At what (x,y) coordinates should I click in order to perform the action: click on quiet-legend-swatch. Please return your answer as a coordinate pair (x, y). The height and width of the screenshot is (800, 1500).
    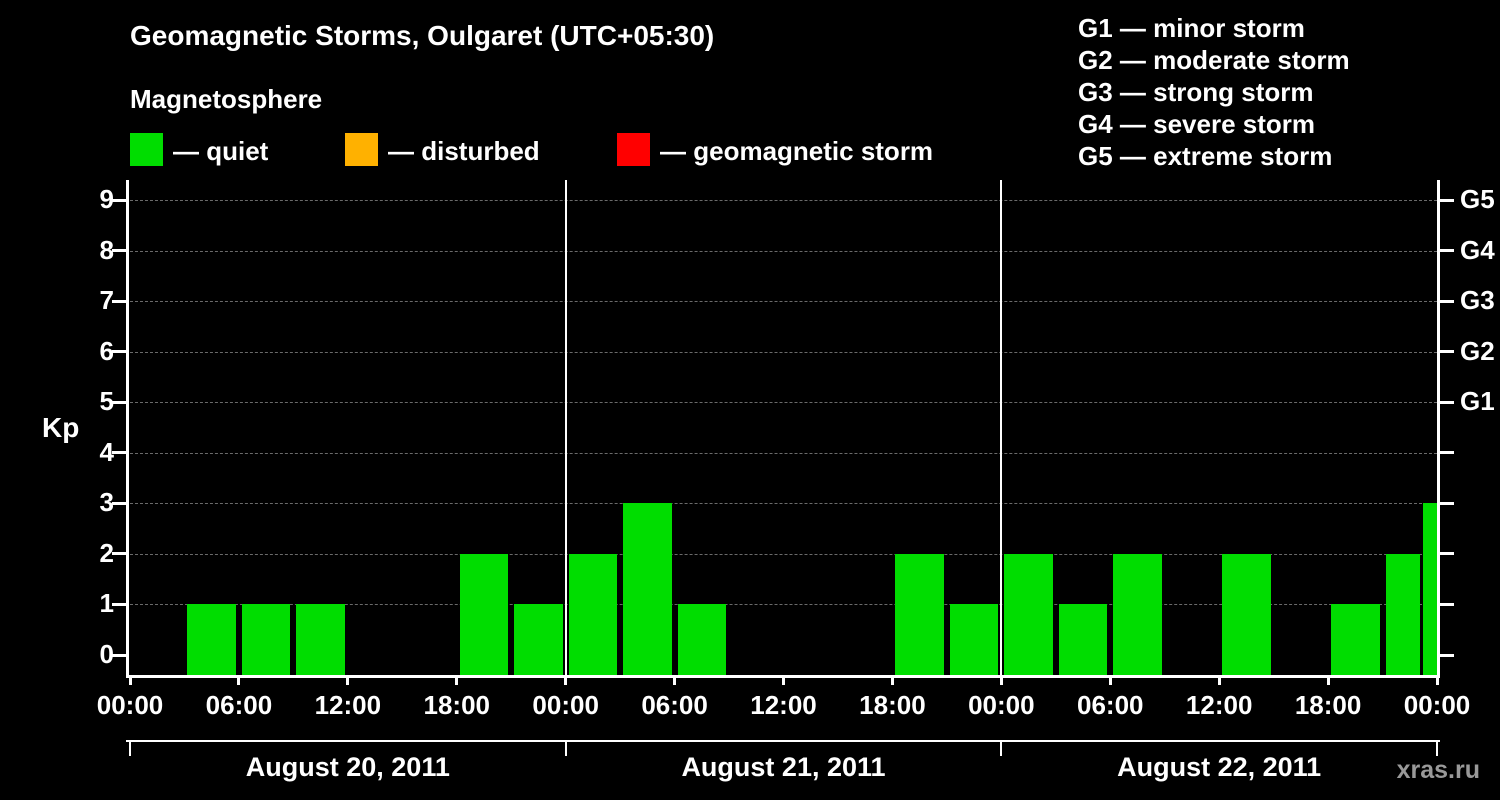
    Looking at the image, I should click on (146, 149).